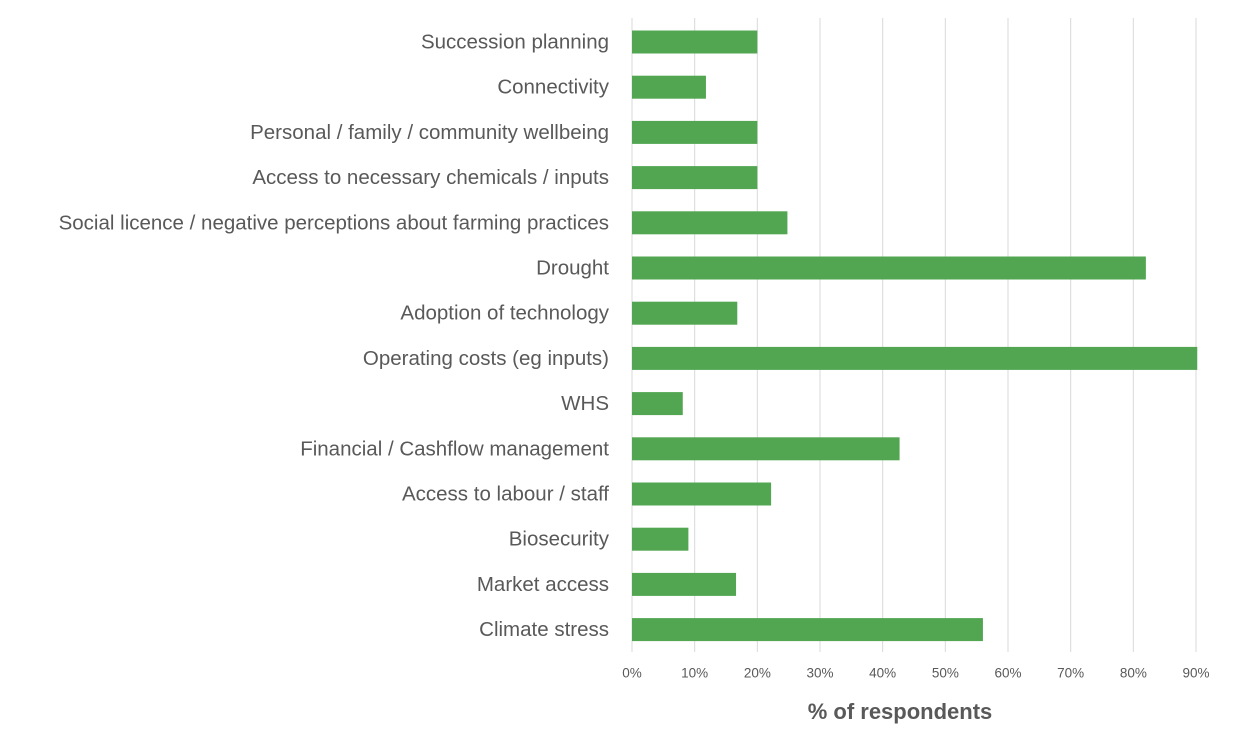  What do you see at coordinates (1070, 673) in the screenshot?
I see `x-tick-label-7: 70%` at bounding box center [1070, 673].